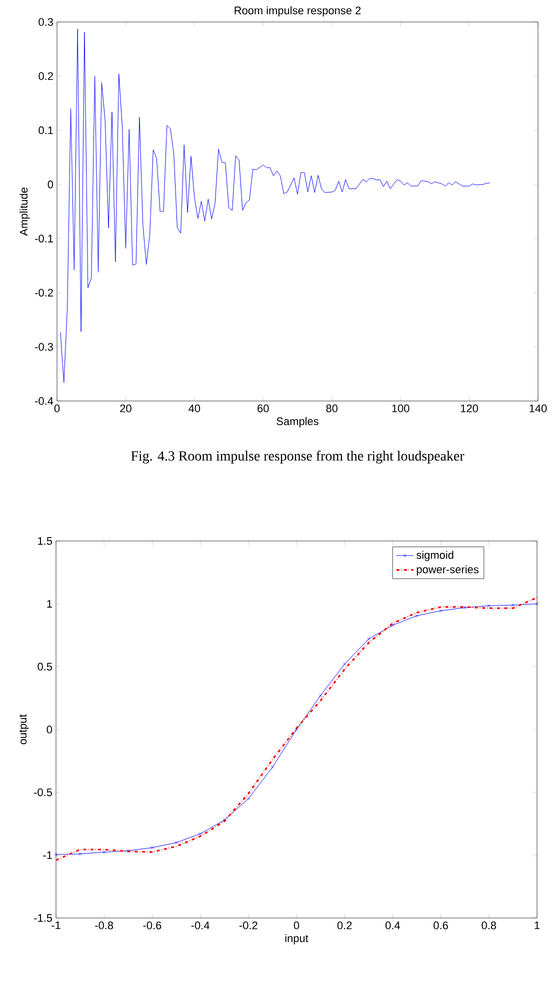 The image size is (552, 986). Describe the element at coordinates (344, 926) in the screenshot. I see `x-tick-label: 0.2` at that location.